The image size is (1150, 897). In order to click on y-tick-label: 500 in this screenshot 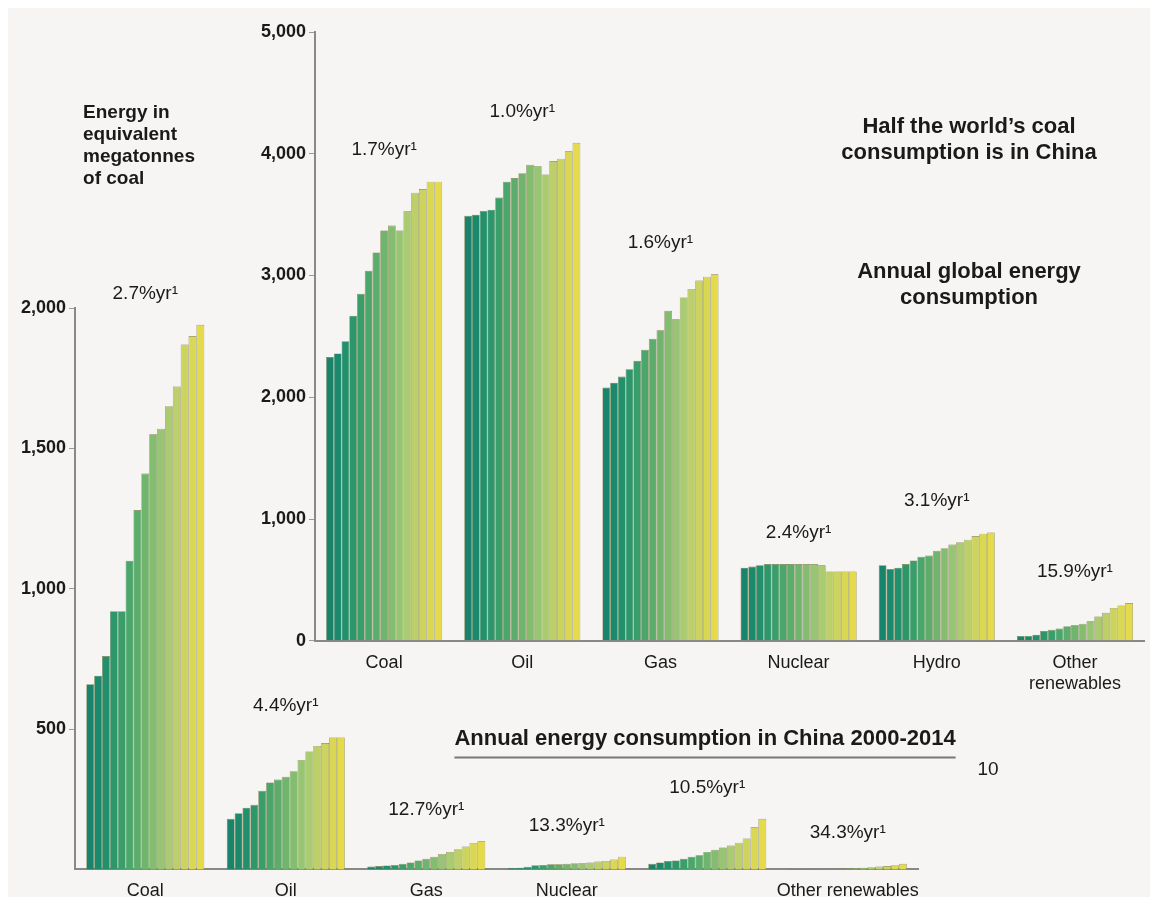, I will do `click(51, 728)`.